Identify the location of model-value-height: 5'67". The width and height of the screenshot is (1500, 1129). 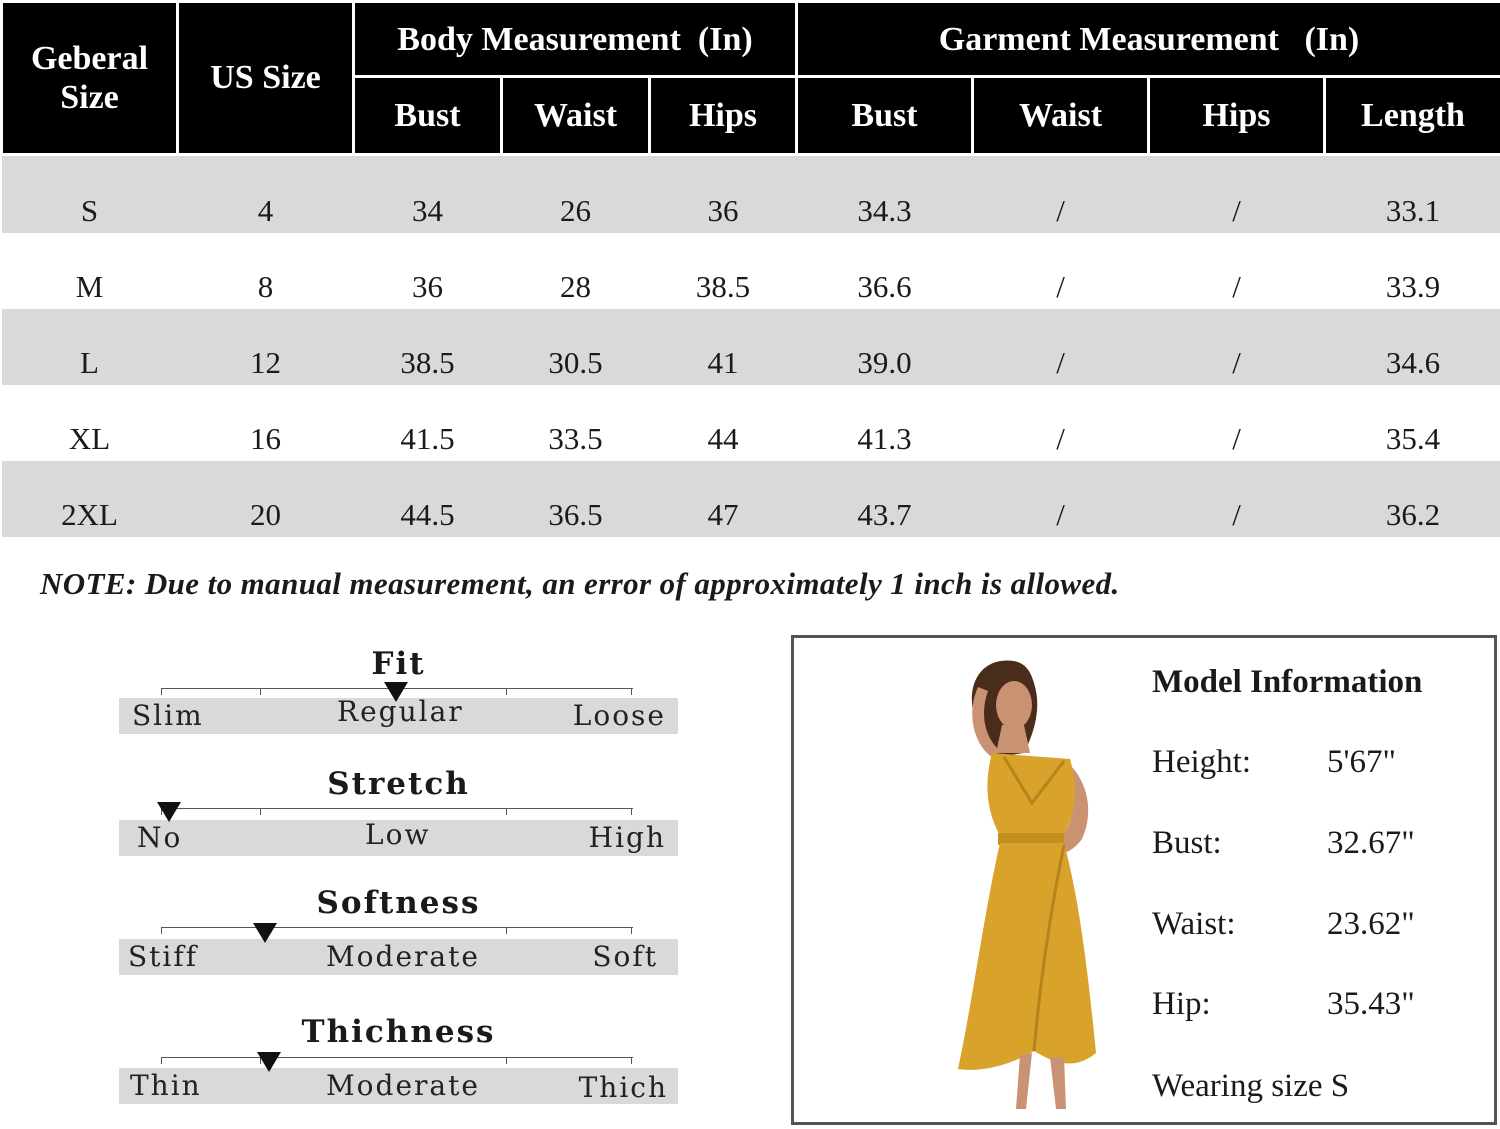
(1361, 762).